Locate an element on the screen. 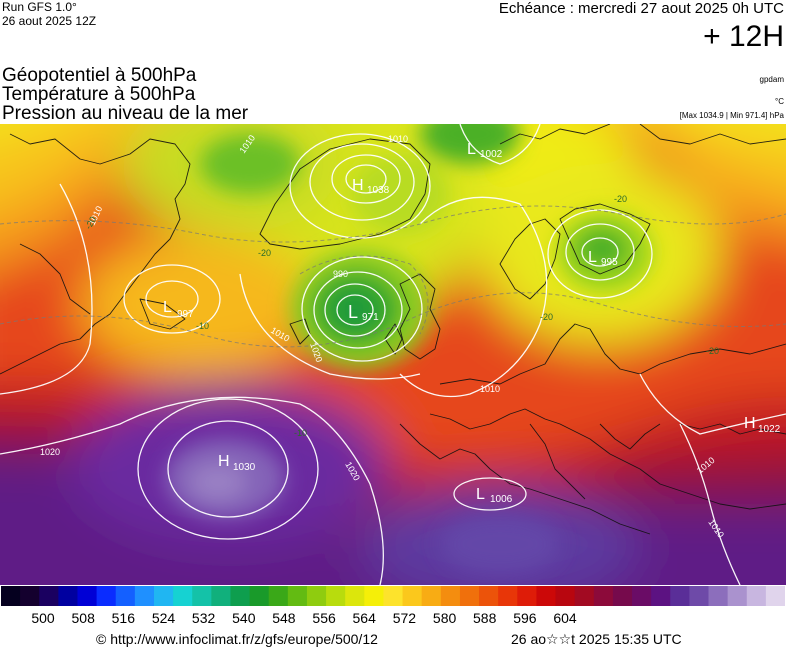 This screenshot has height=648, width=786. pressure-center: L 997 is located at coordinates (178, 309).